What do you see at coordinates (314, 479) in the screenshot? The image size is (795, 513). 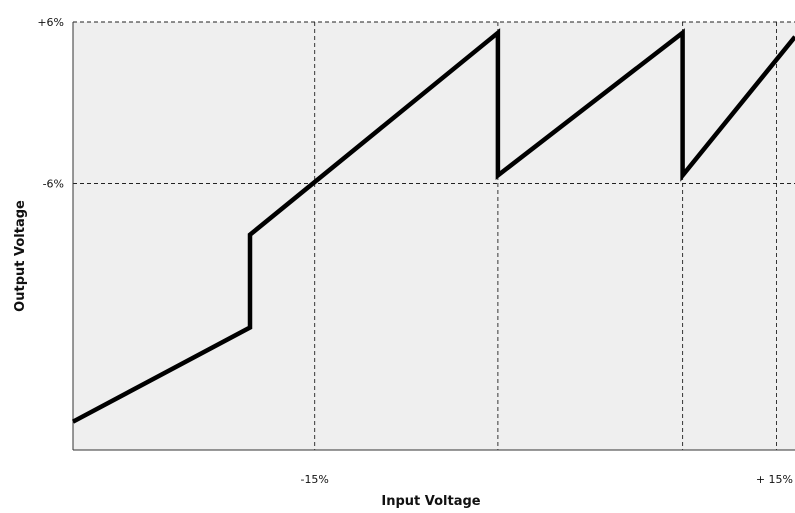 I see `x-tick-label-0: -15%` at bounding box center [314, 479].